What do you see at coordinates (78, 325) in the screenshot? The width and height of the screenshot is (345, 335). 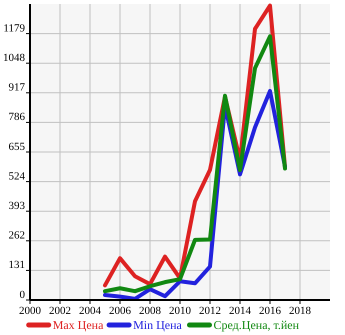 I see `legend-label: Max Цена` at bounding box center [78, 325].